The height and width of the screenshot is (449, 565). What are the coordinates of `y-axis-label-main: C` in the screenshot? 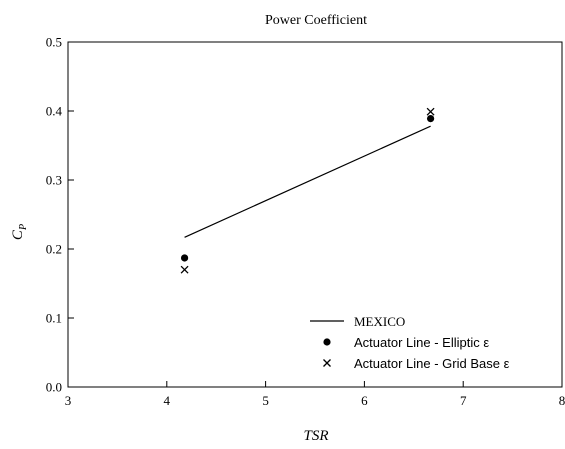 It's located at (18, 234).